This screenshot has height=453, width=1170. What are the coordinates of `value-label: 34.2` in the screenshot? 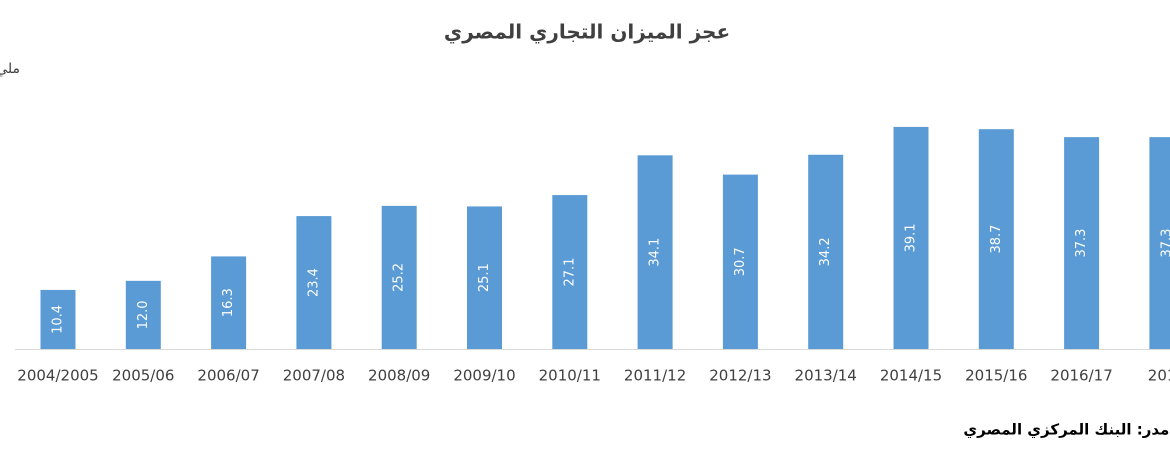 It's located at (825, 251).